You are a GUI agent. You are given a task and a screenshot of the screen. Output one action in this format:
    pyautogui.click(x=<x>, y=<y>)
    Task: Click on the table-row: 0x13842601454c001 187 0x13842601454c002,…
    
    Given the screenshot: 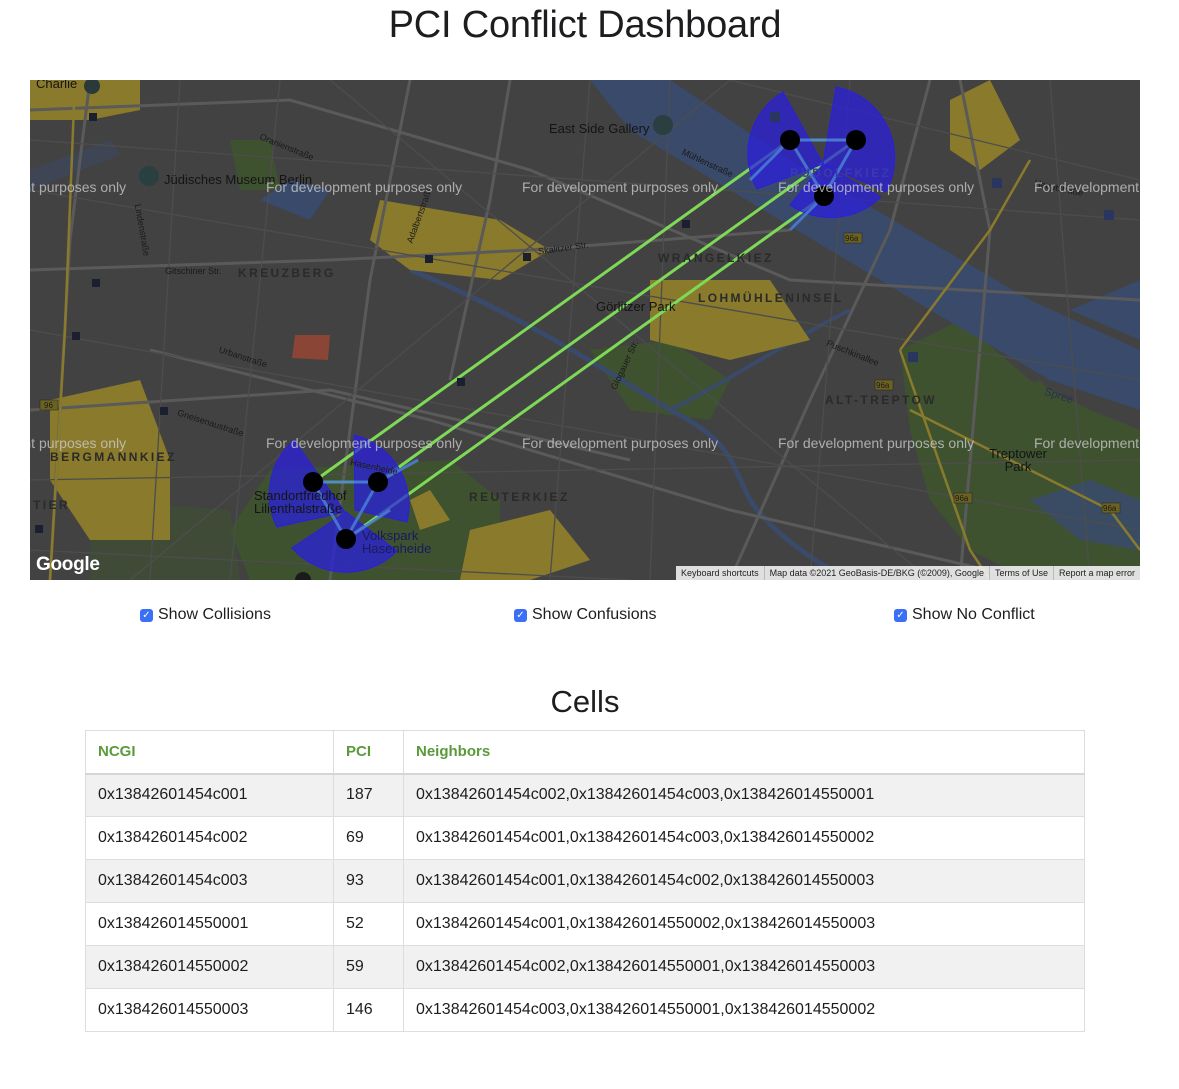 What is the action you would take?
    pyautogui.click(x=585, y=795)
    